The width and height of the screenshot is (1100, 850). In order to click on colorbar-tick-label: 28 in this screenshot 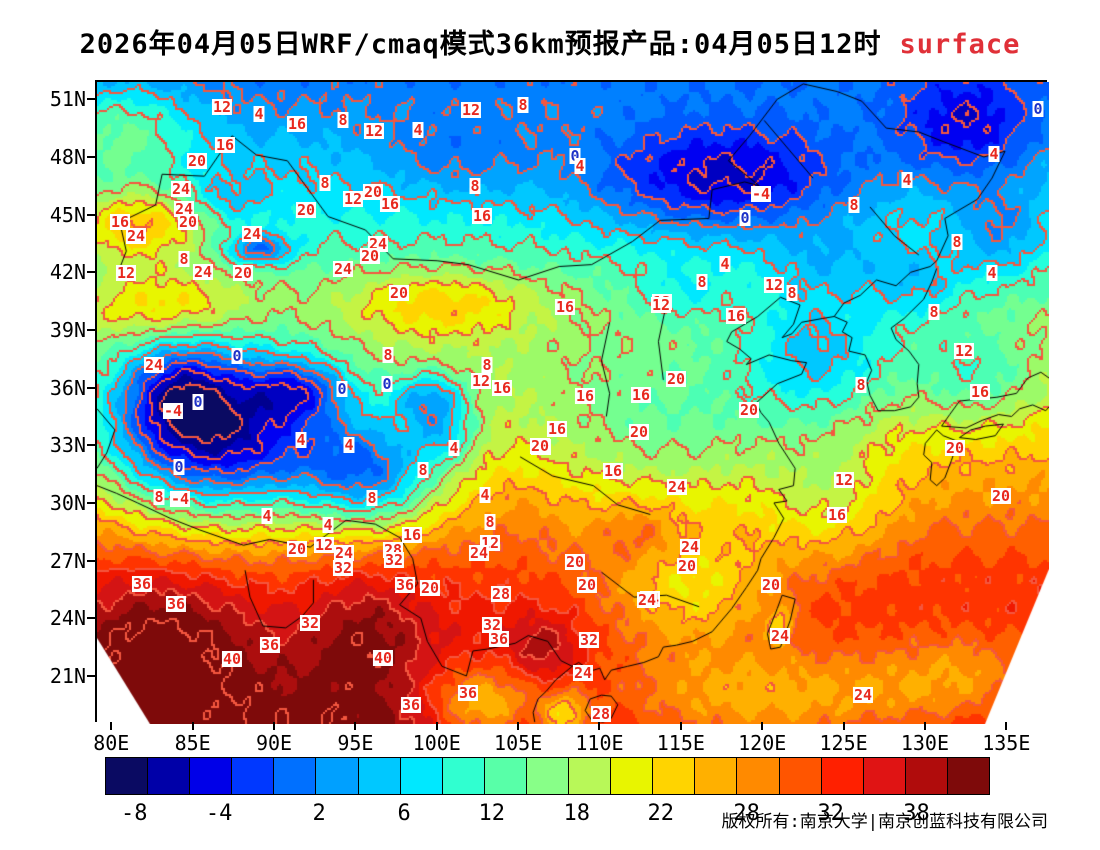, I will do `click(746, 813)`.